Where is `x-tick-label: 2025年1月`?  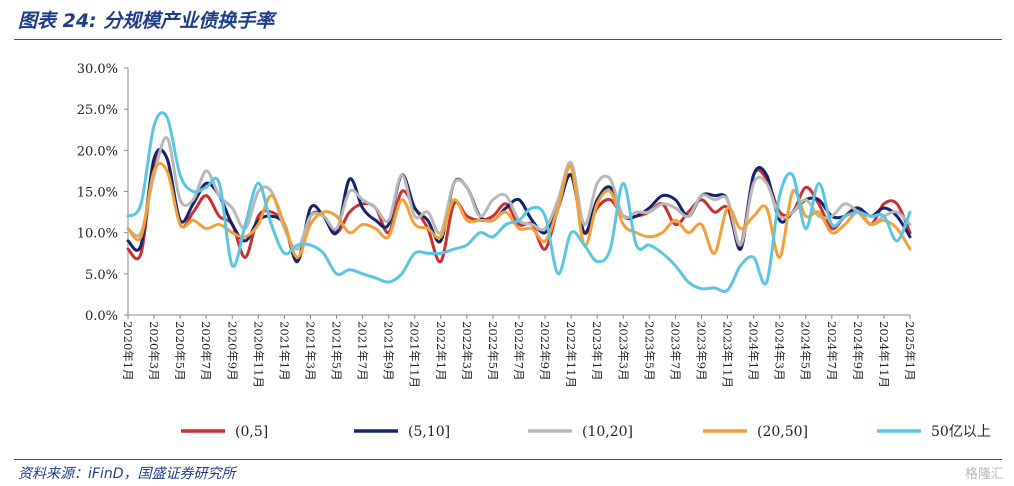
x-tick-label: 2025年1月 is located at coordinates (910, 351).